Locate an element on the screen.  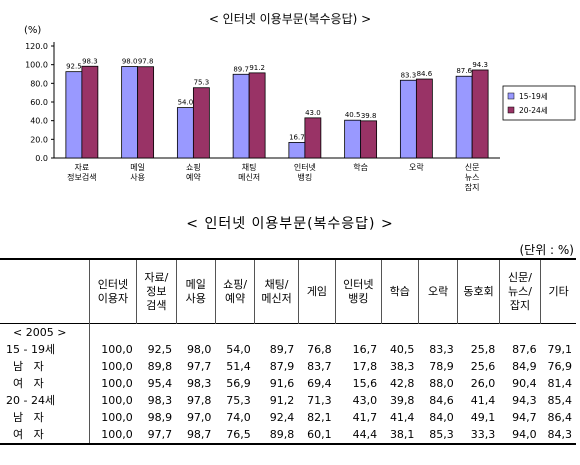
legend-label: 15-19세 is located at coordinates (533, 96).